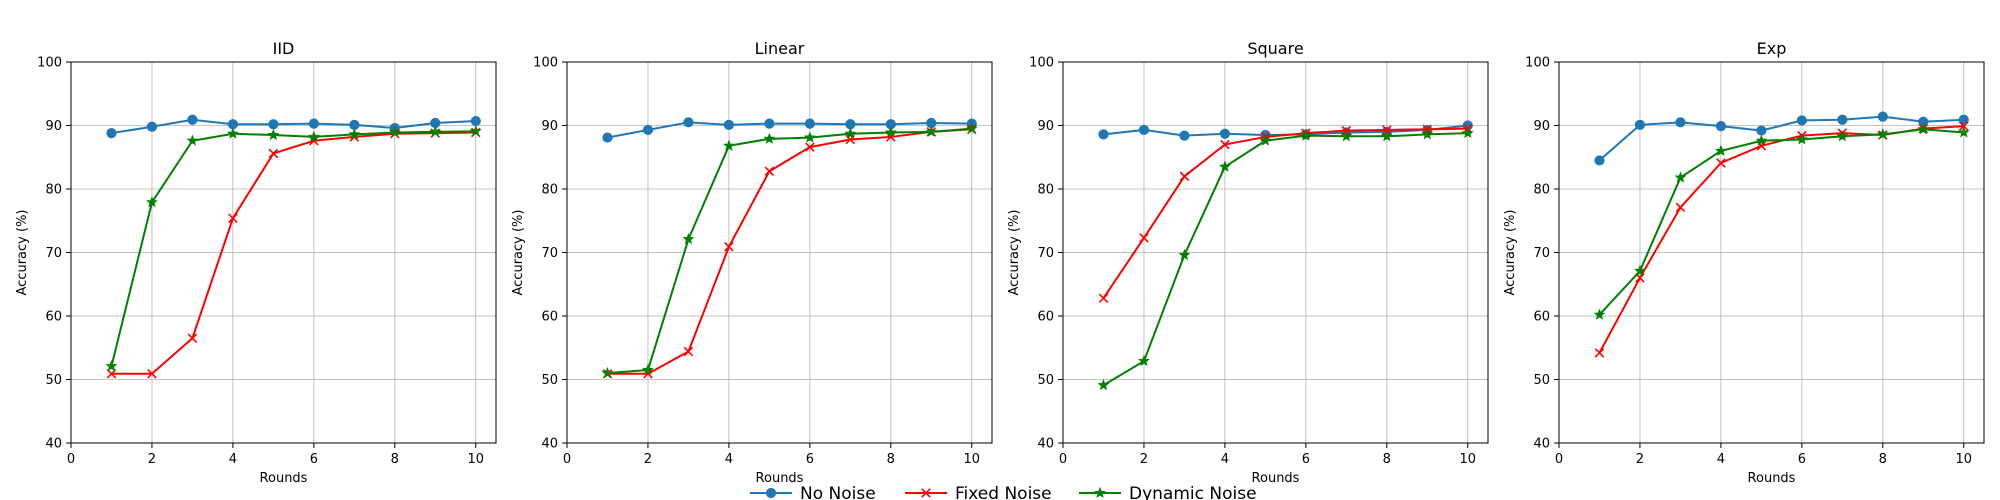 This screenshot has width=2000, height=500. I want to click on series-dynamic-noise, so click(789, 250).